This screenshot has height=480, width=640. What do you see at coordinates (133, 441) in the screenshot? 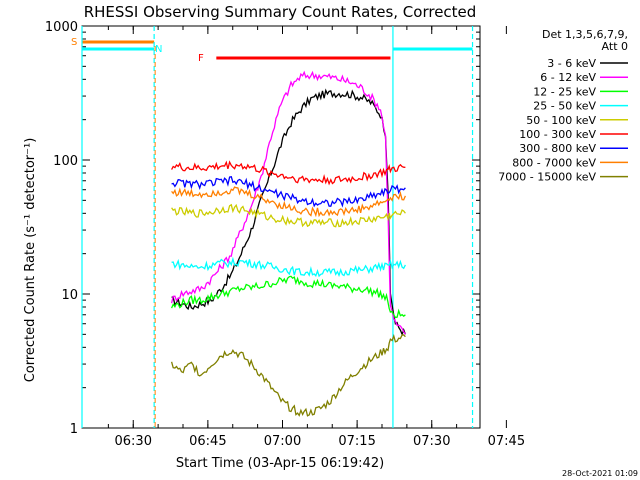
I see `x-tick-label: 06:30` at bounding box center [133, 441].